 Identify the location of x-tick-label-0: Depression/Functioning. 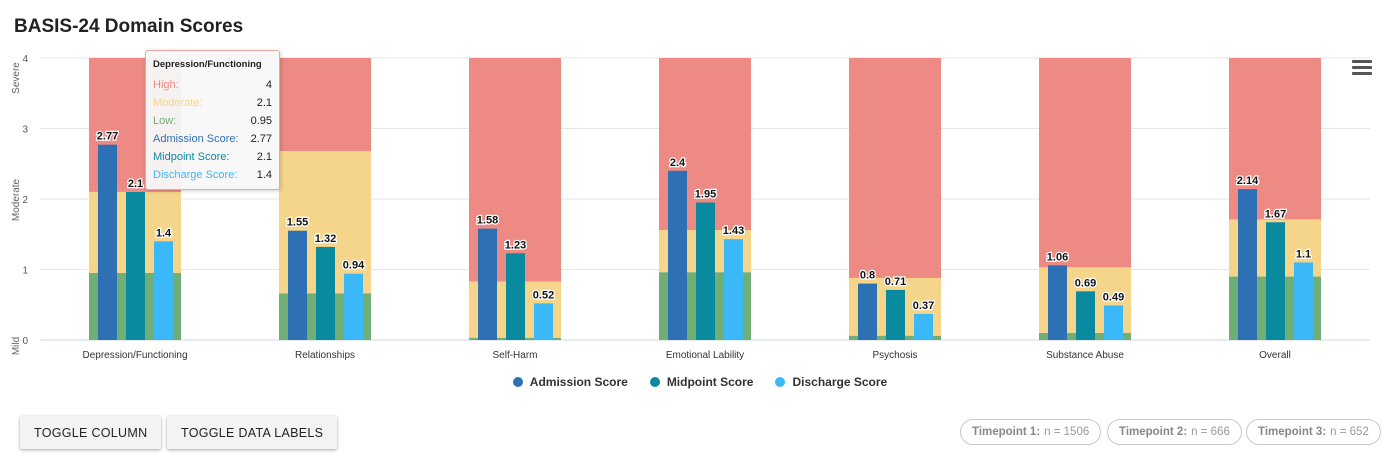
(134, 355).